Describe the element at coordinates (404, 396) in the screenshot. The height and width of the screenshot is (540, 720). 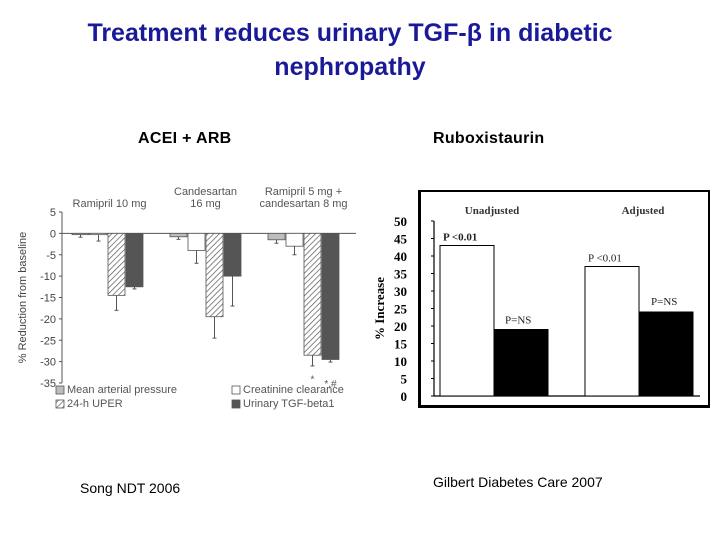
I see `right-y-tick-label: 0` at that location.